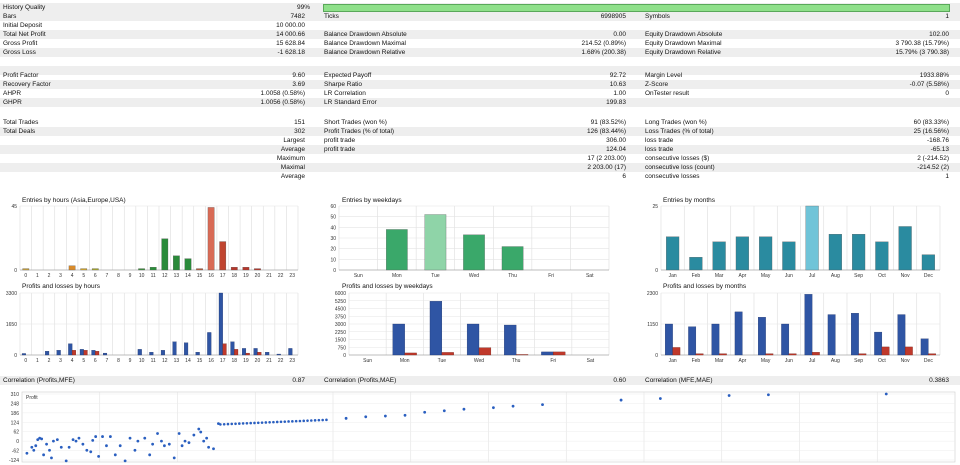  I want to click on pl-weekdays-ytick: 5250, so click(340, 302).